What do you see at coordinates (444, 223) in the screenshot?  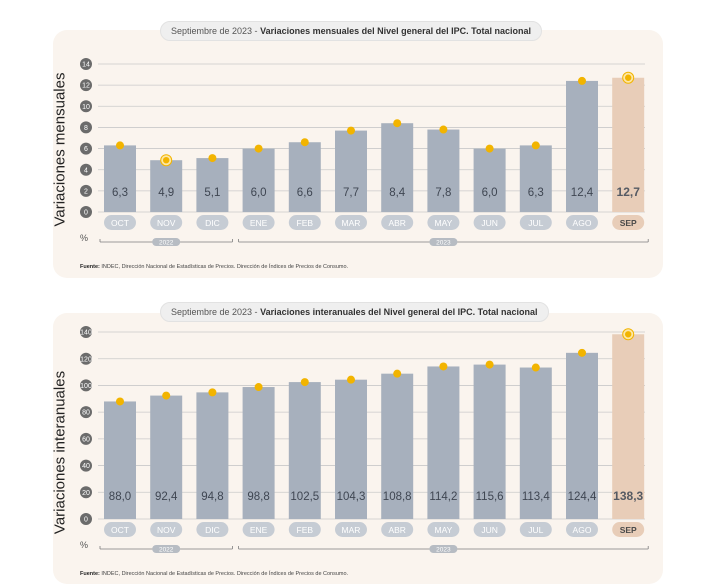 I see `category-label: MAY` at bounding box center [444, 223].